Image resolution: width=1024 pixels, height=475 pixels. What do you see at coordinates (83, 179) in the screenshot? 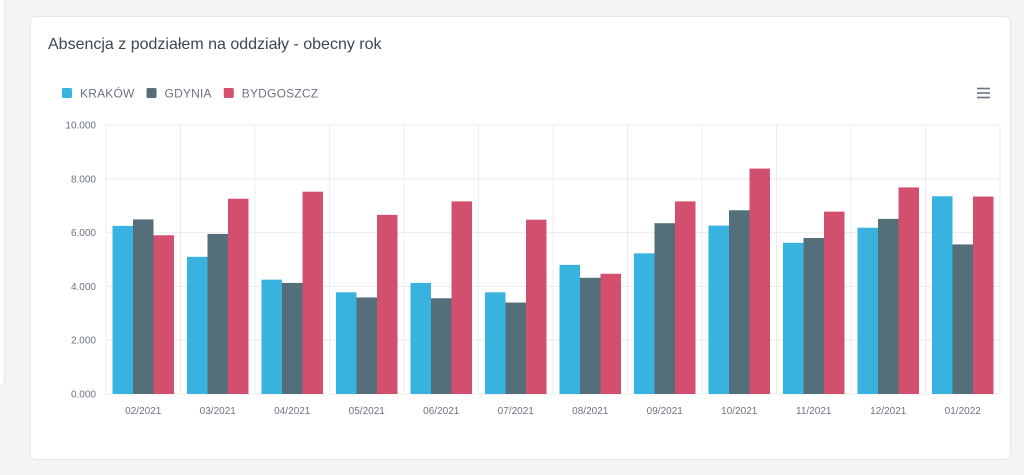
I see `y-tick-label: 8.000` at bounding box center [83, 179].